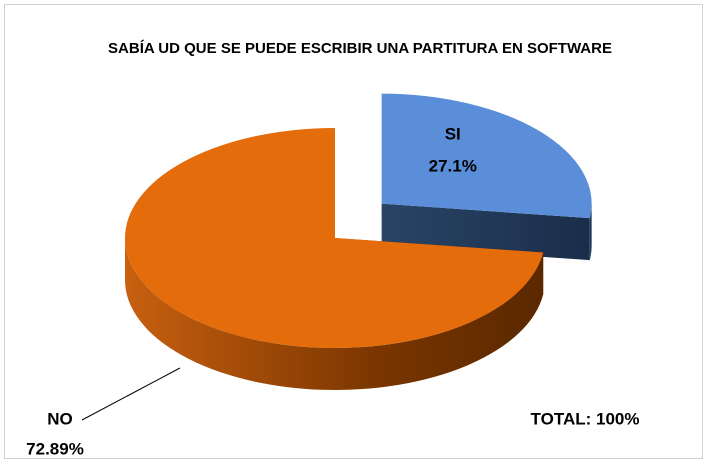 This screenshot has width=709, height=465. I want to click on annotation: TOTAL: 100%, so click(585, 418).